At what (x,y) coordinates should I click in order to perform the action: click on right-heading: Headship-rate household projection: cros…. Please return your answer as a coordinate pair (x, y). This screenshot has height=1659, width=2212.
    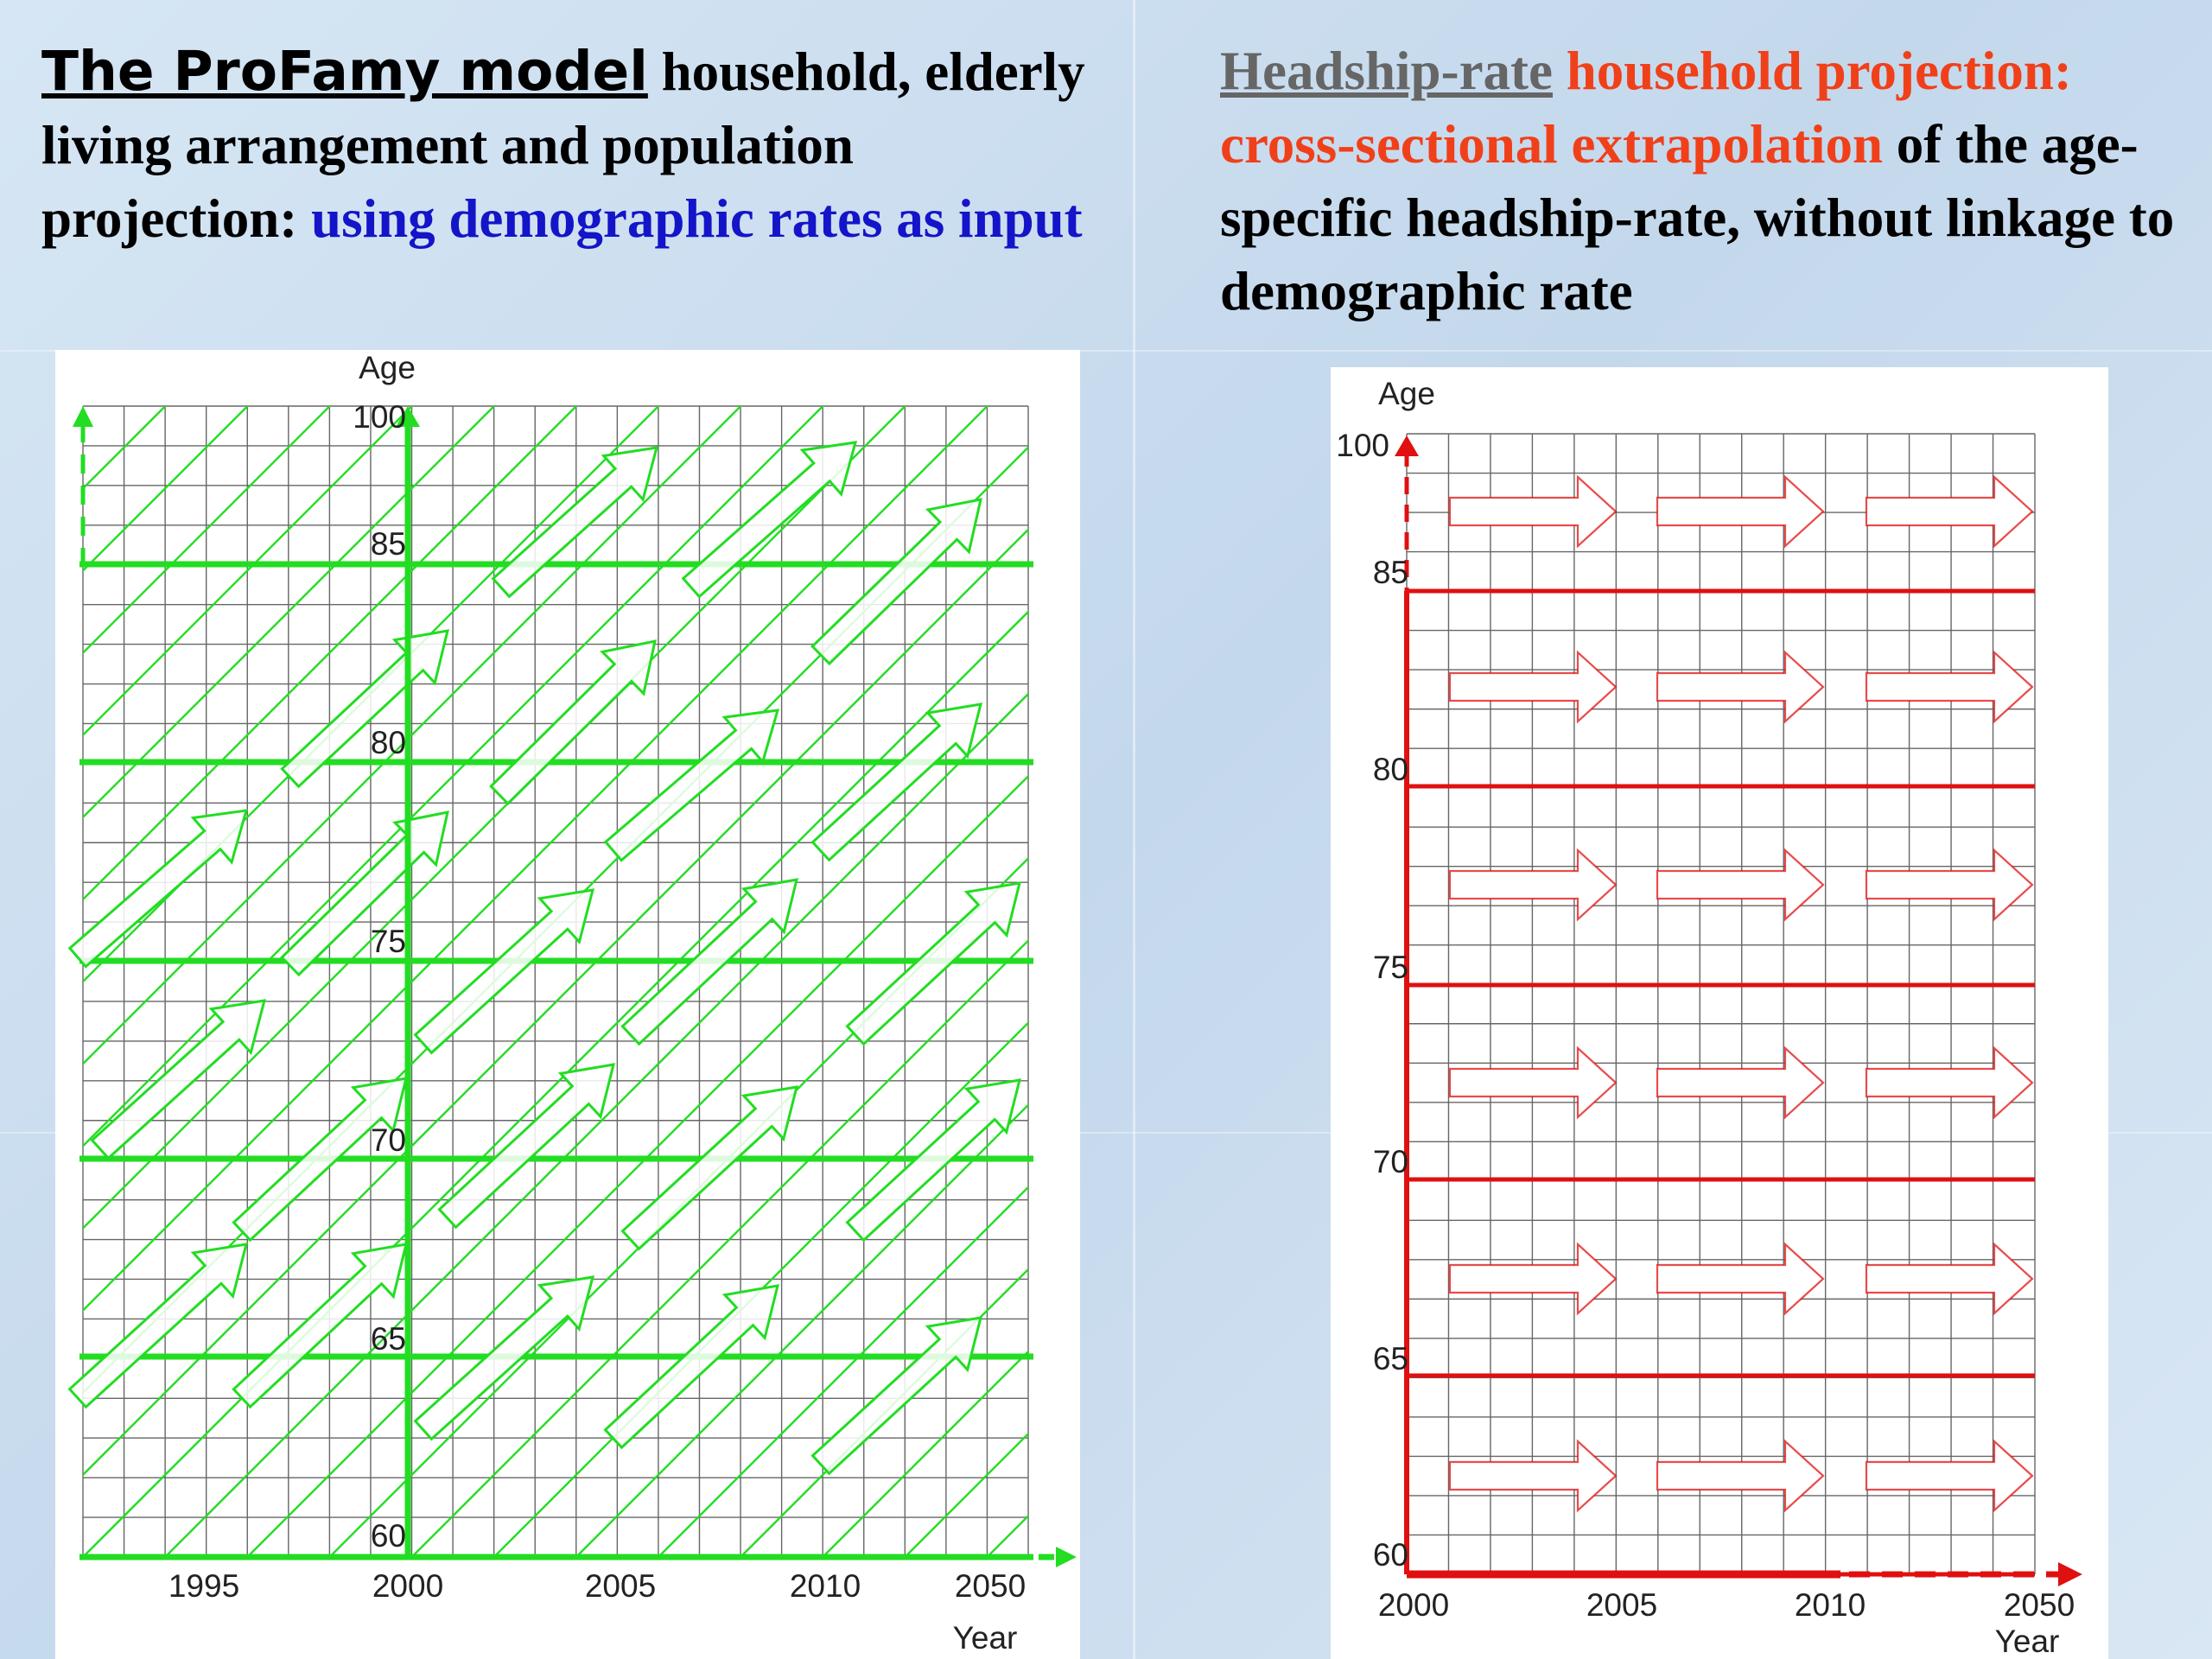
    Looking at the image, I should click on (1712, 181).